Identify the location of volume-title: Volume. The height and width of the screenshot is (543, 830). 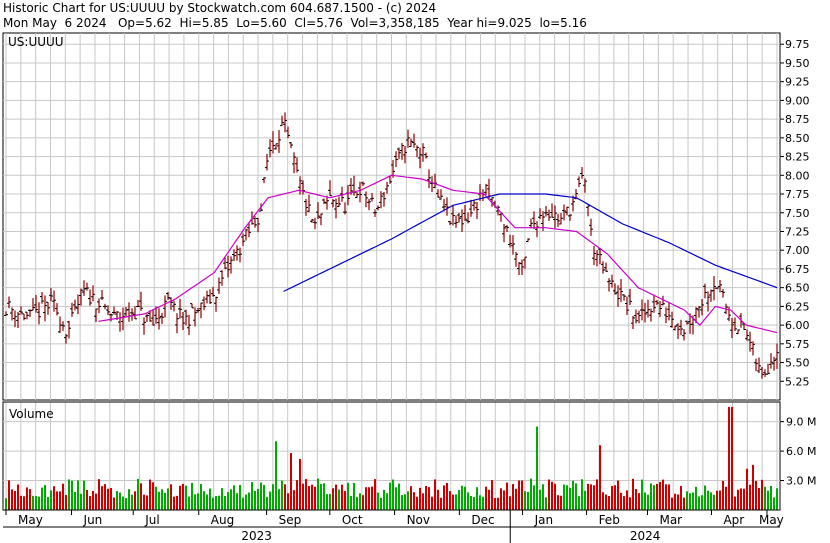
(31, 414).